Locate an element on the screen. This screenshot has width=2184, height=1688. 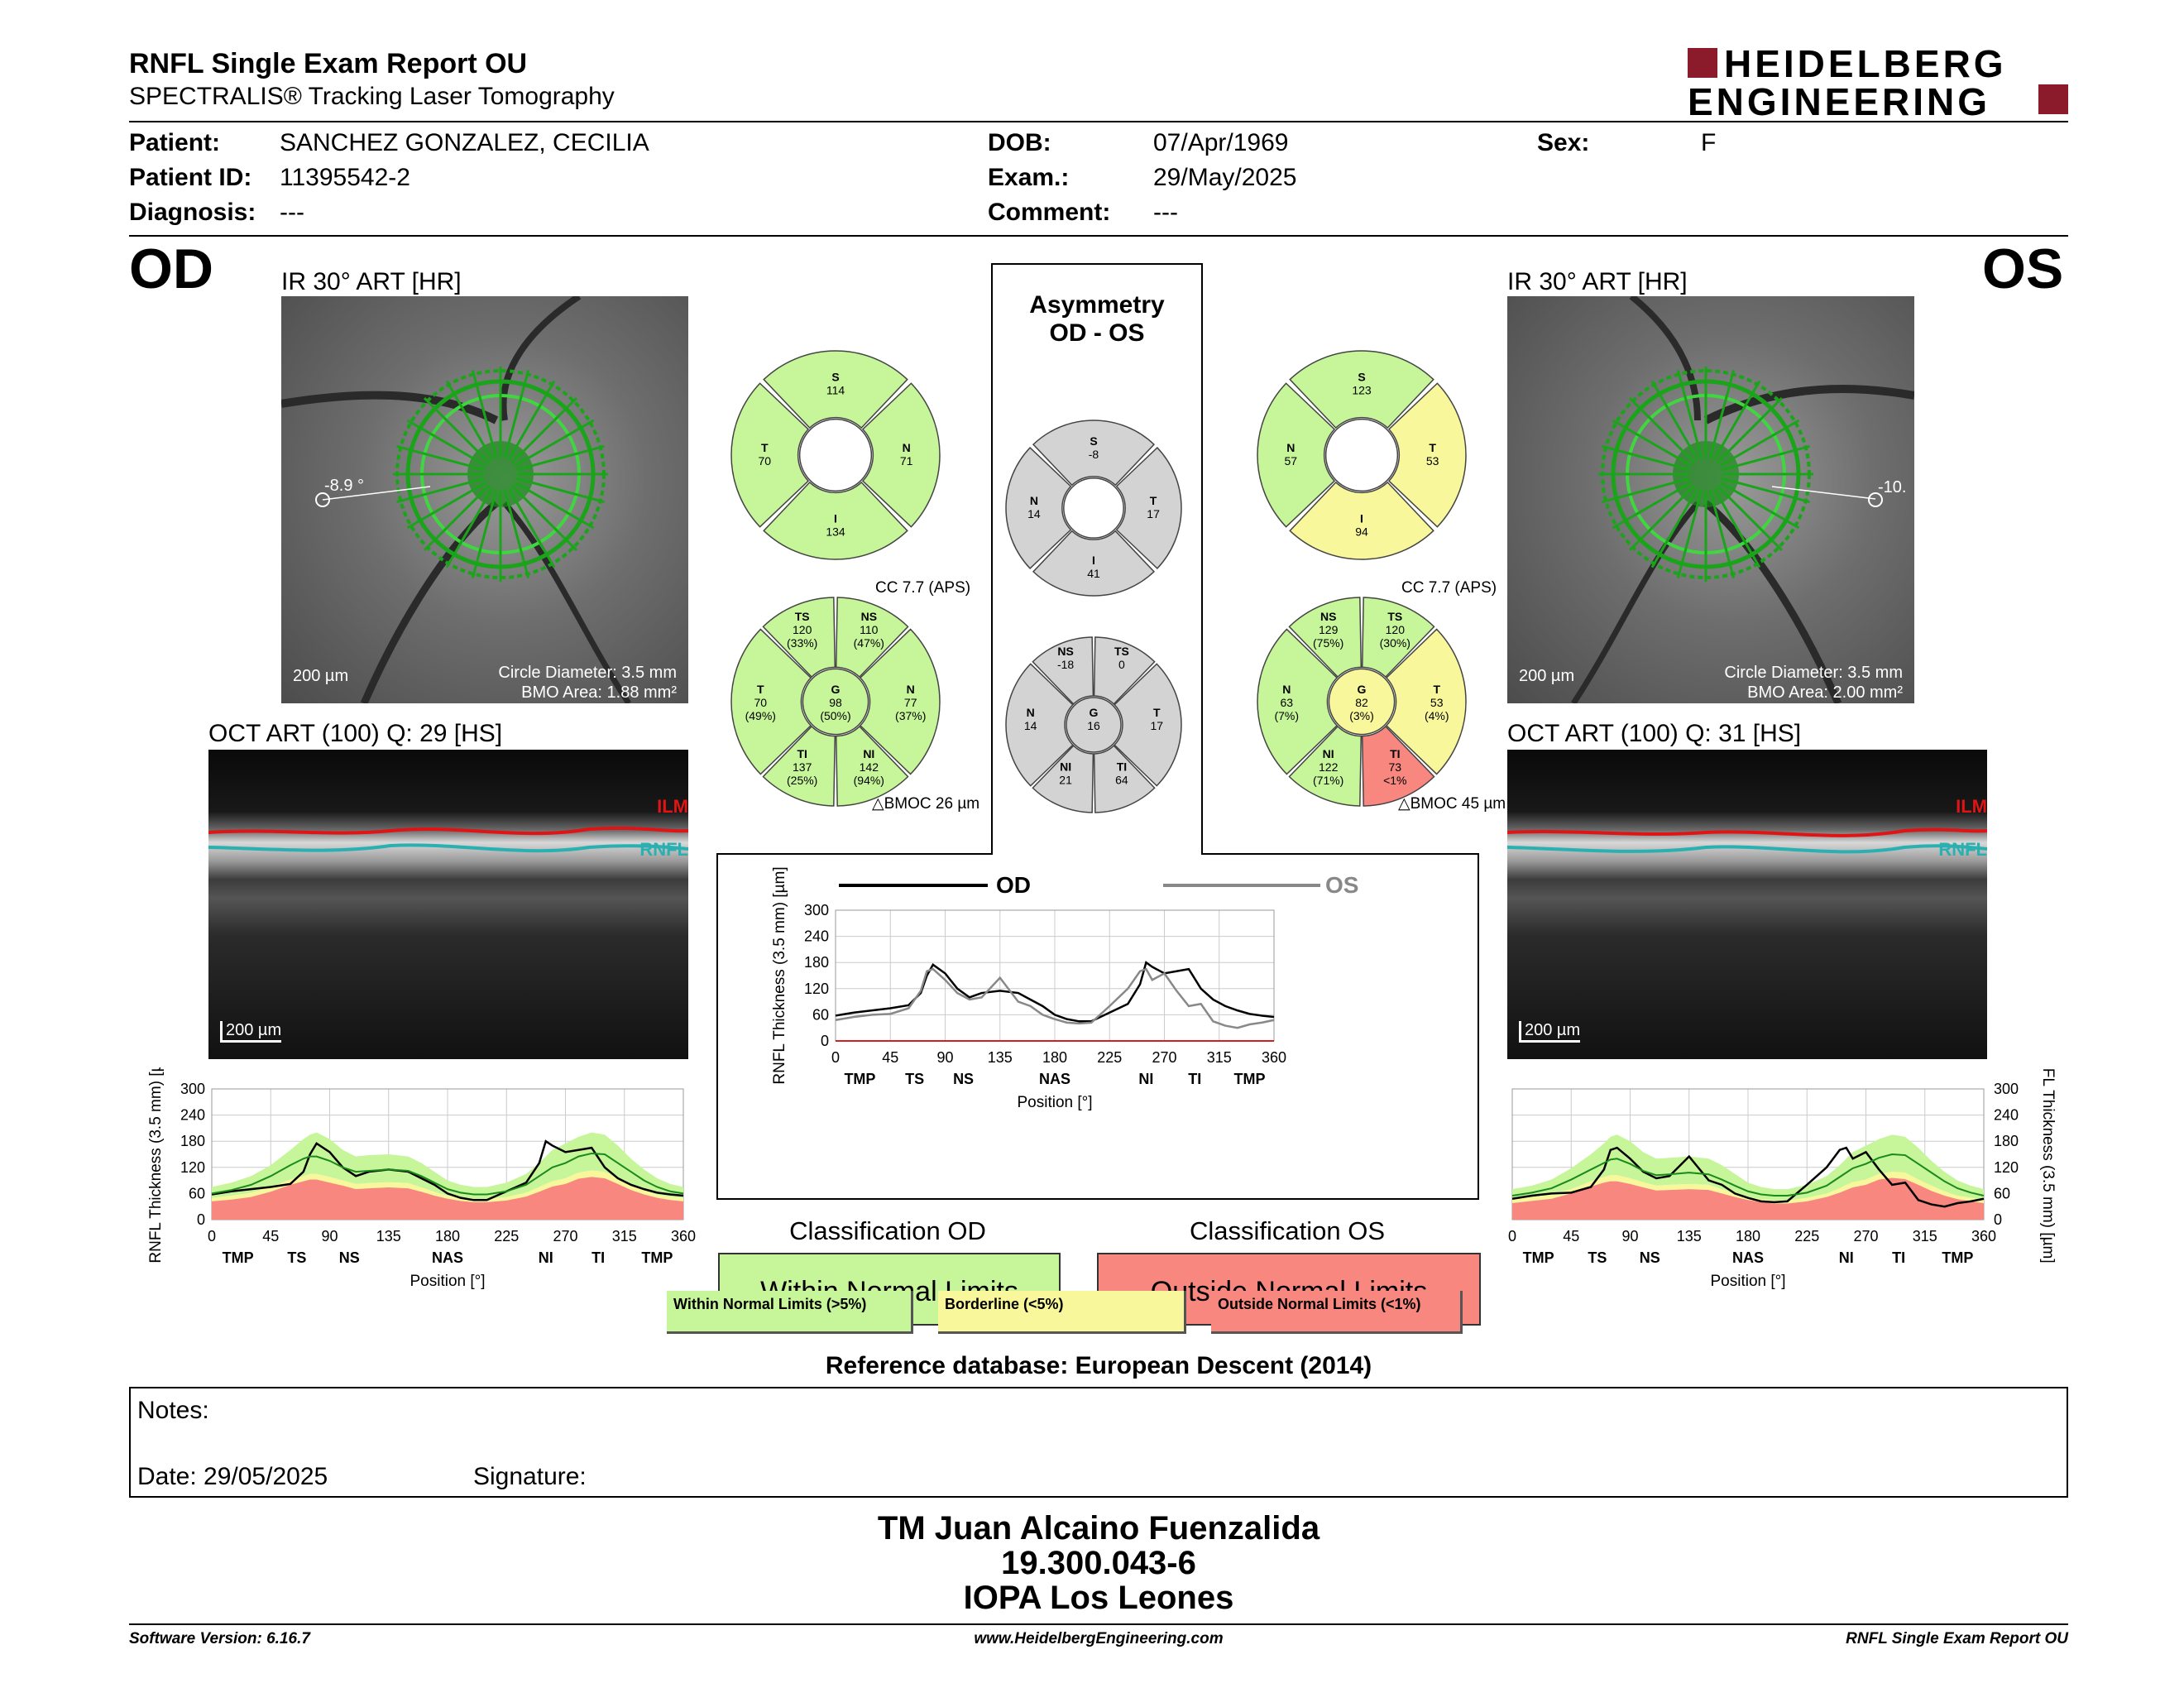
sex-value: F is located at coordinates (1709, 142).